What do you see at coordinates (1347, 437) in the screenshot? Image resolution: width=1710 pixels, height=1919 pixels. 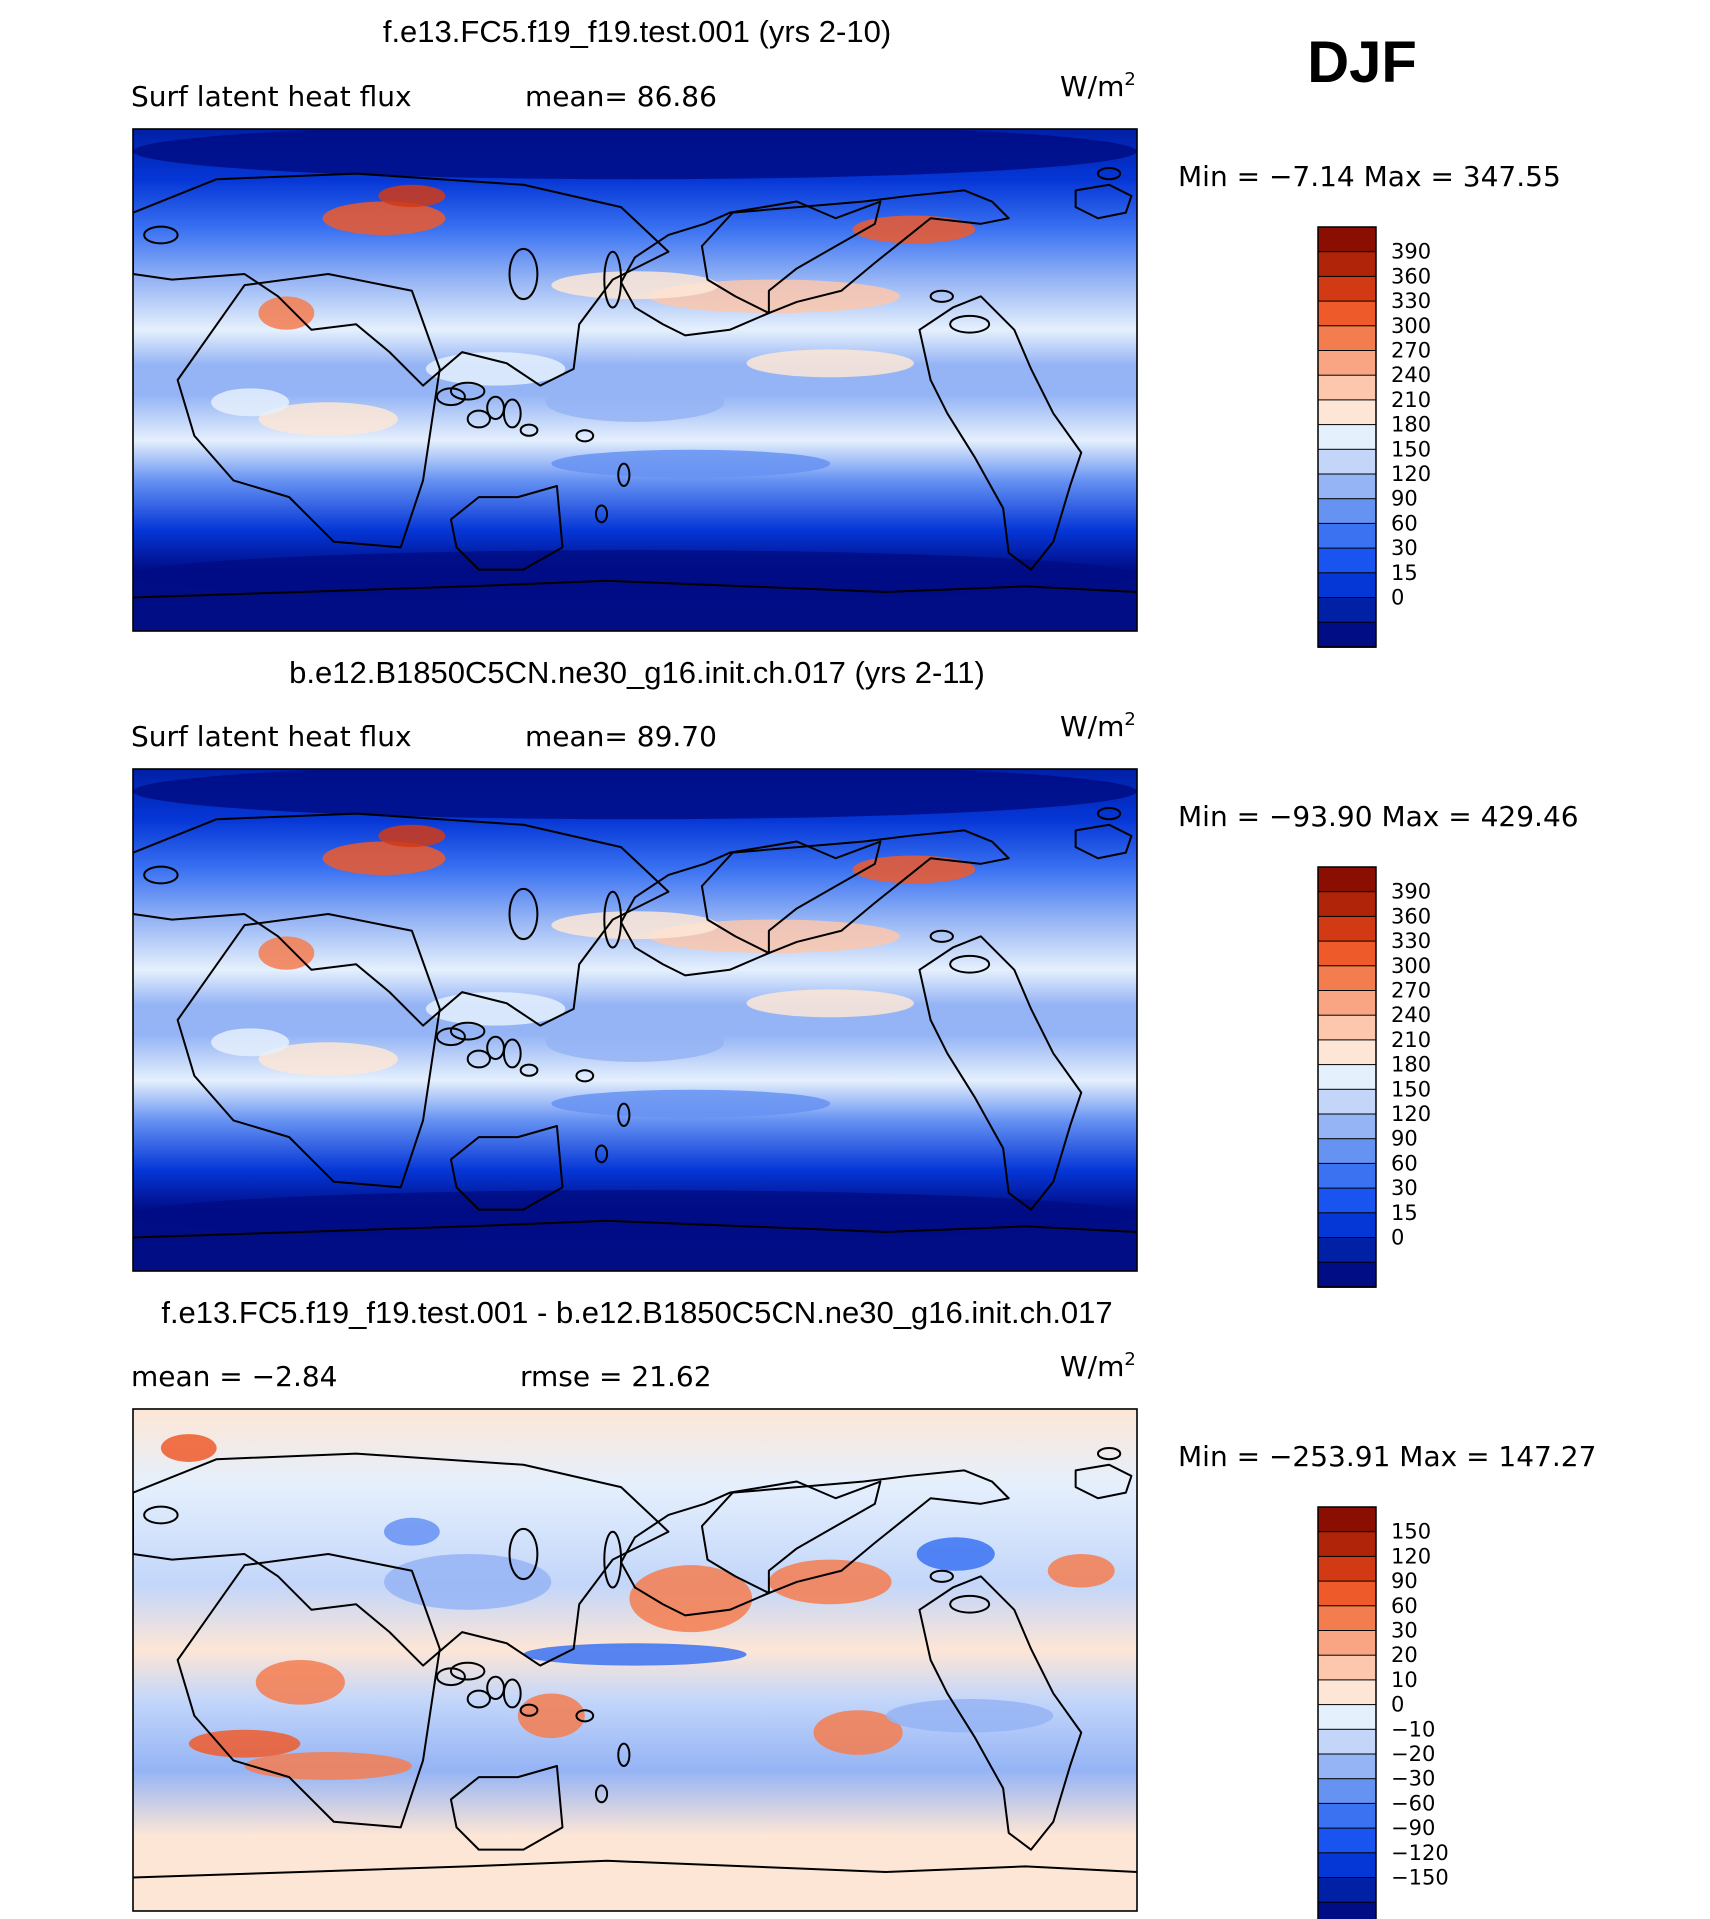 I see `colorbar-frame` at bounding box center [1347, 437].